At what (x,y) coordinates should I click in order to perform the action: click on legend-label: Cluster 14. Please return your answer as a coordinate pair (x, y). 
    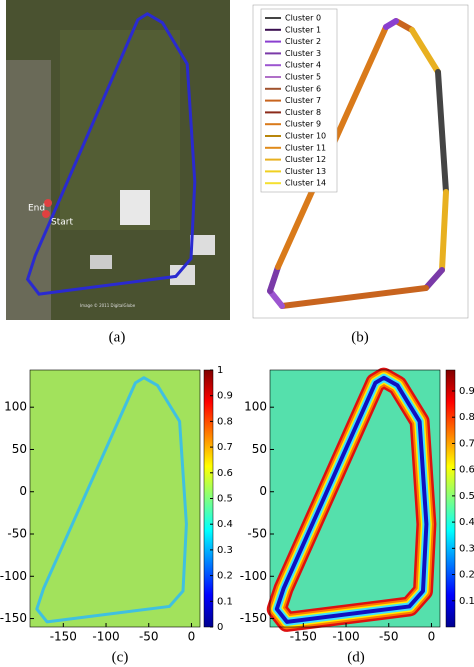
    Looking at the image, I should click on (305, 183).